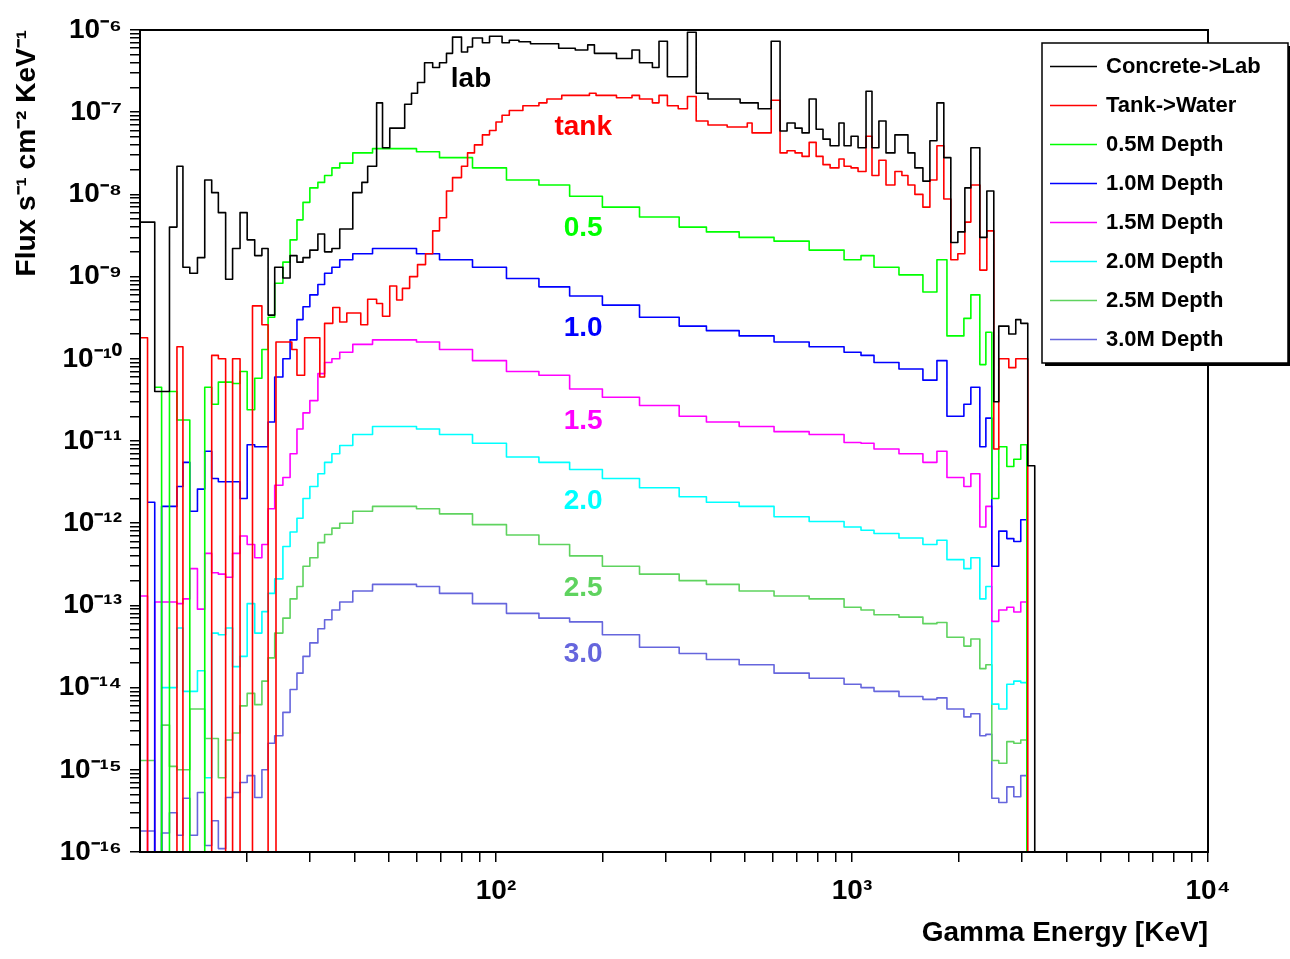 The height and width of the screenshot is (959, 1290). Describe the element at coordinates (92, 357) in the screenshot. I see `y-tick-label: 10⁻¹⁰` at that location.